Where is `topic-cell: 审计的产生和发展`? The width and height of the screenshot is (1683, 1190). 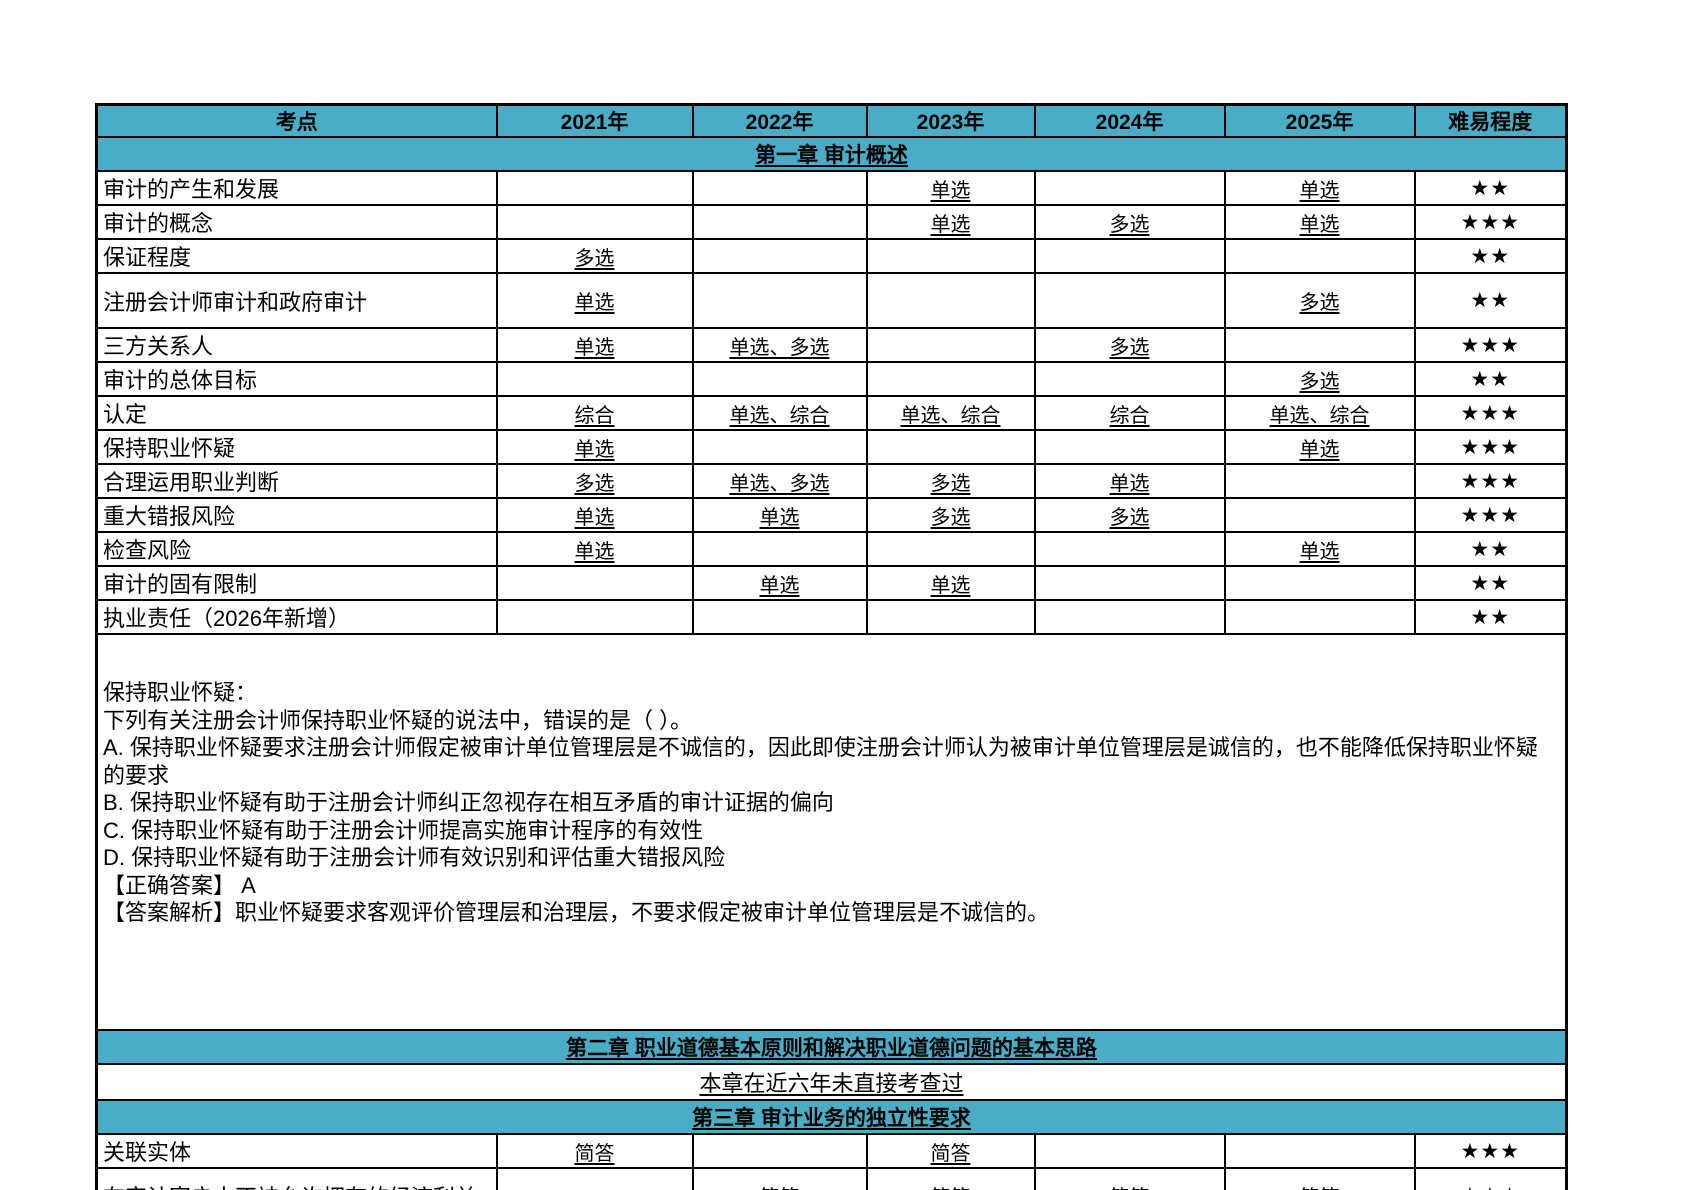 topic-cell: 审计的产生和发展 is located at coordinates (296, 188).